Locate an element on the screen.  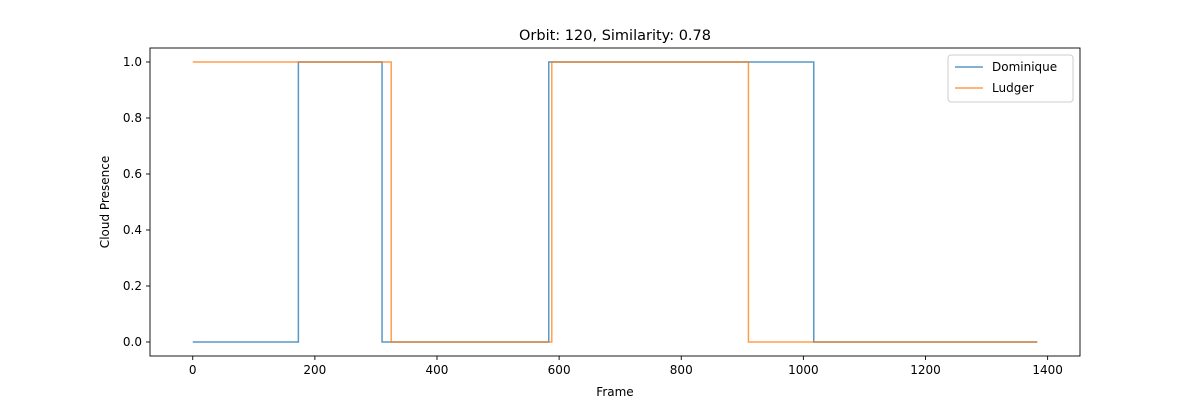
x-tick-label: 0 is located at coordinates (193, 370).